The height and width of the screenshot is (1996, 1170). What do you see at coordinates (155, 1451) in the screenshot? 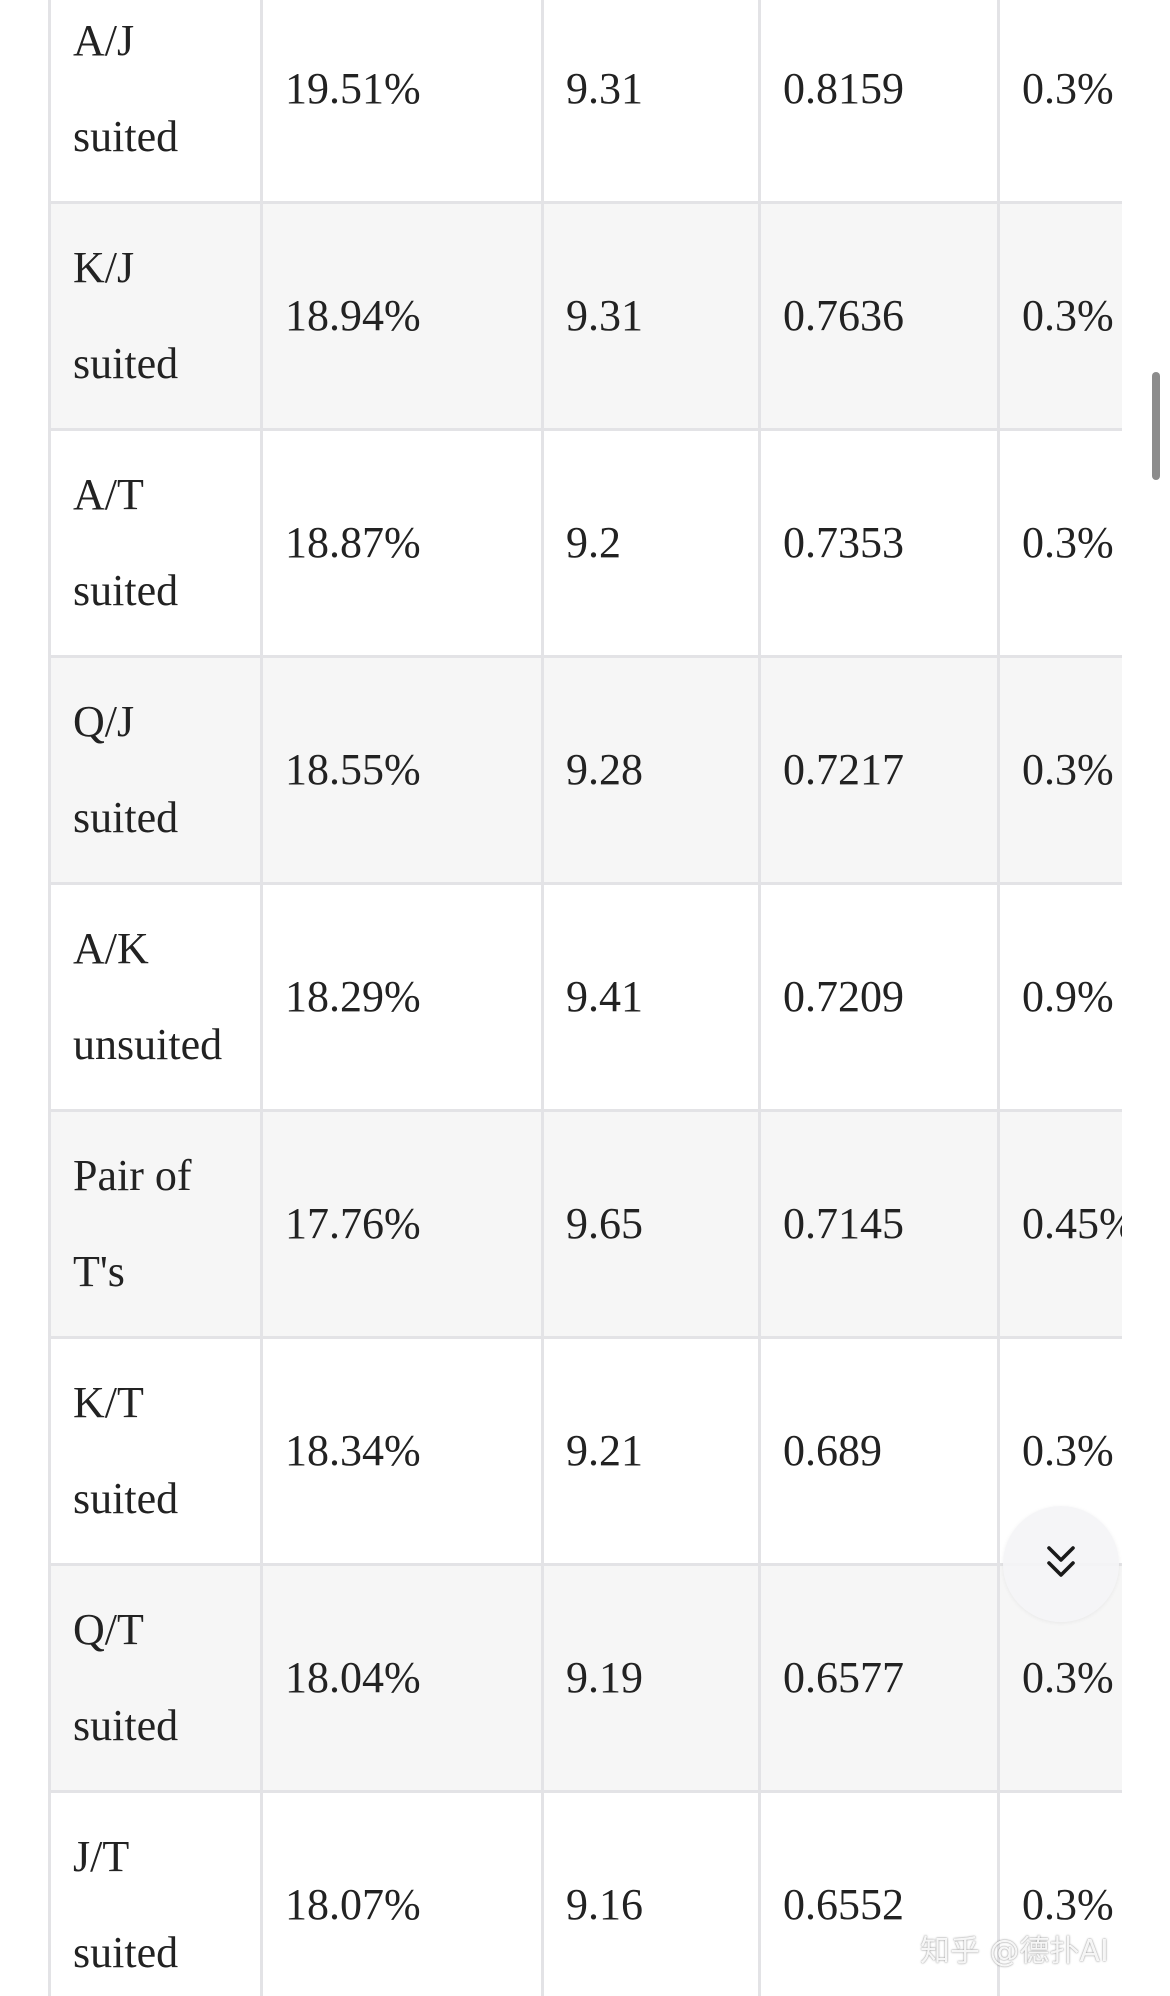
I see `hand-cell: K/T suited` at bounding box center [155, 1451].